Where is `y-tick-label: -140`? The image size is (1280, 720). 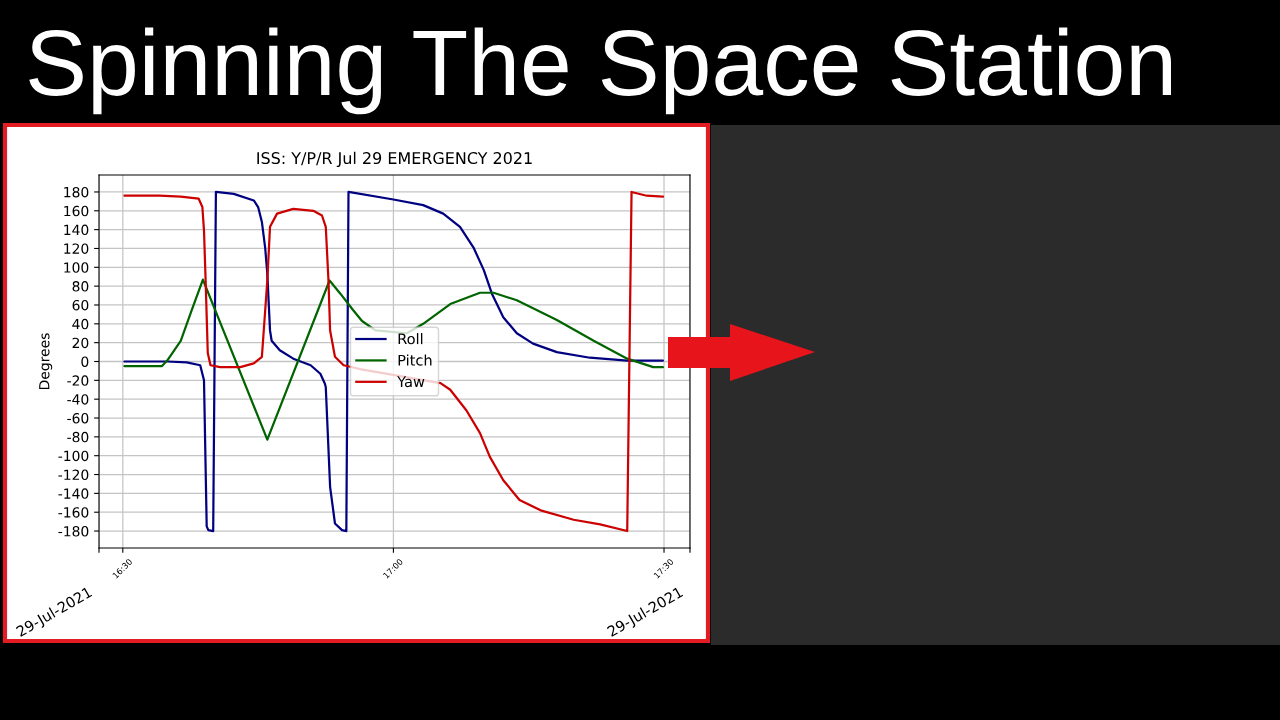
y-tick-label: -140 is located at coordinates (73, 493).